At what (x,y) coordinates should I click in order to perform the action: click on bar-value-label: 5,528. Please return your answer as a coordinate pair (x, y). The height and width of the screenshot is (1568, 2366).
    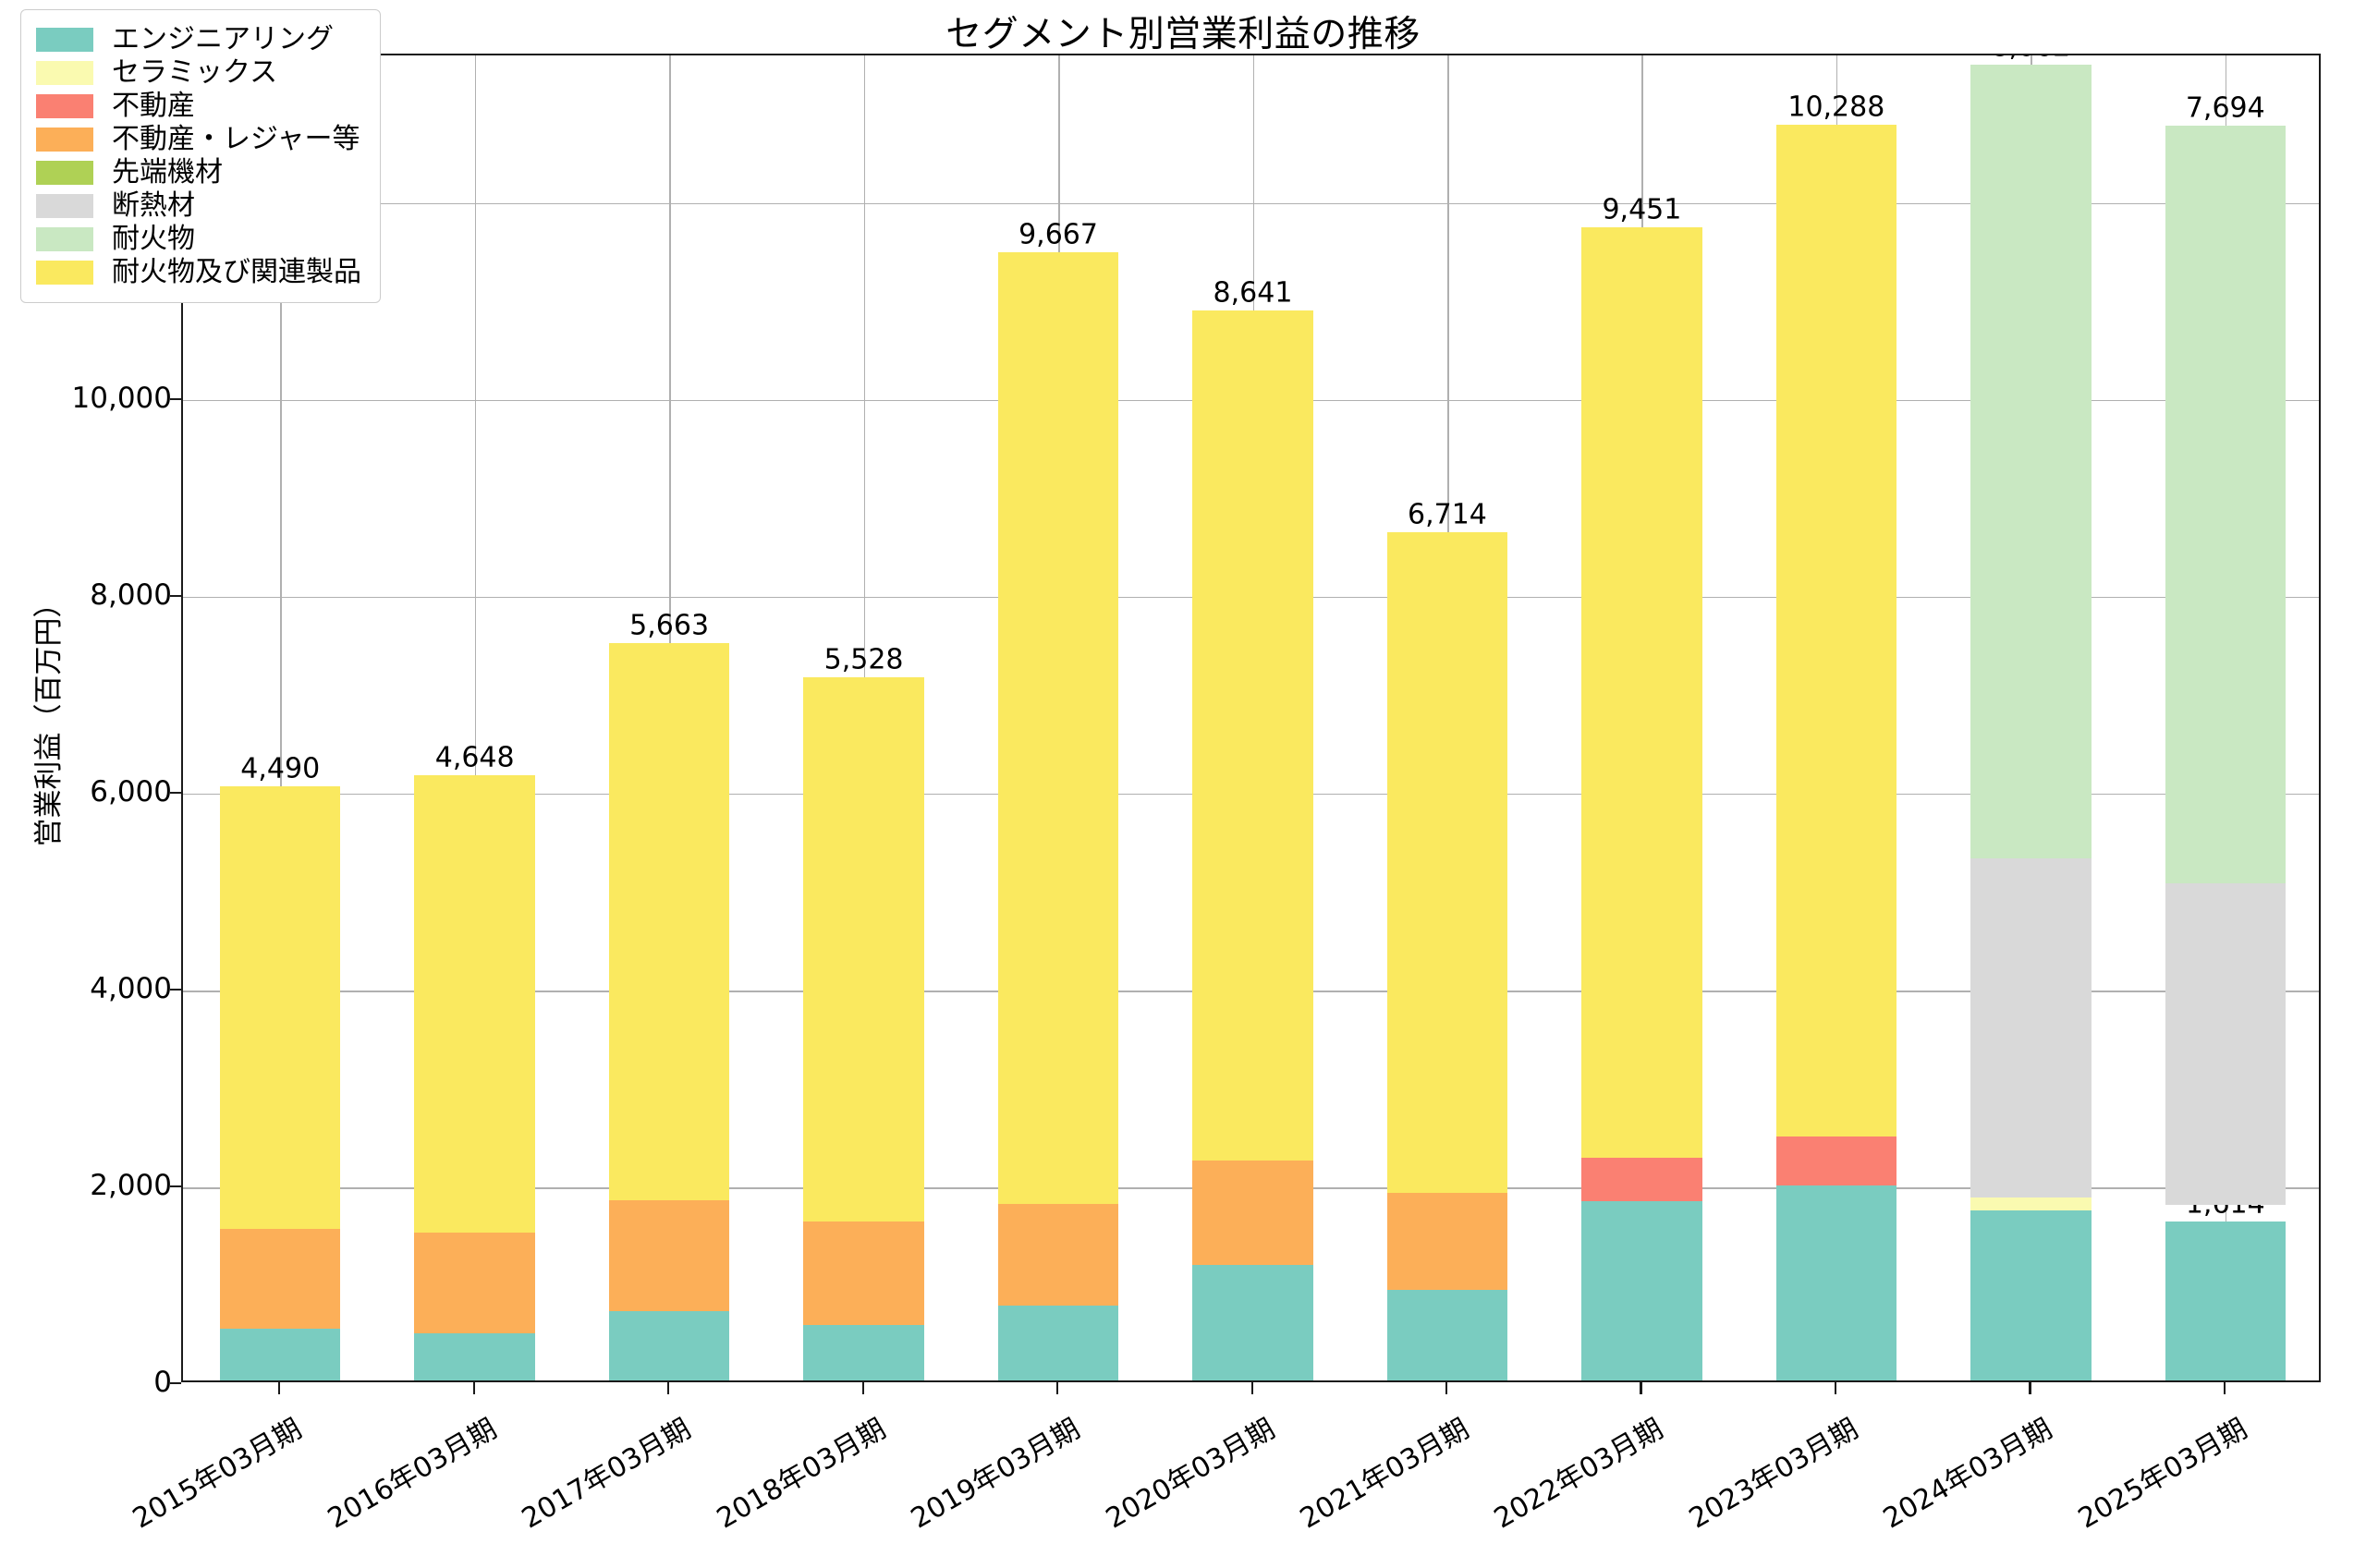
    Looking at the image, I should click on (863, 659).